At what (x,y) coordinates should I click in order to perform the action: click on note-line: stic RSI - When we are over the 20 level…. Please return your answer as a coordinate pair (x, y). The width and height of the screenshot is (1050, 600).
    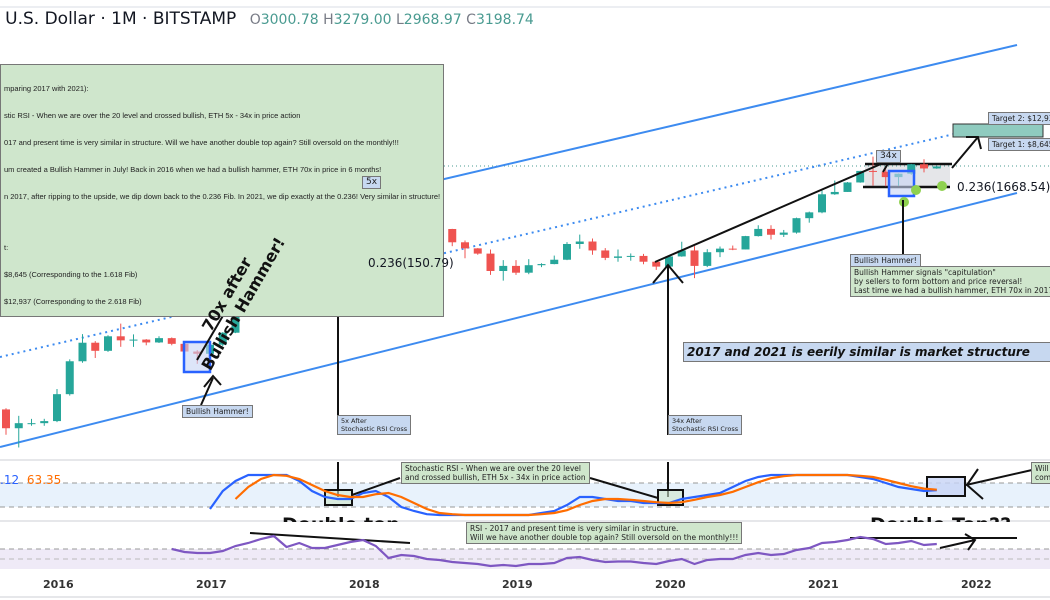
    Looking at the image, I should click on (152, 115).